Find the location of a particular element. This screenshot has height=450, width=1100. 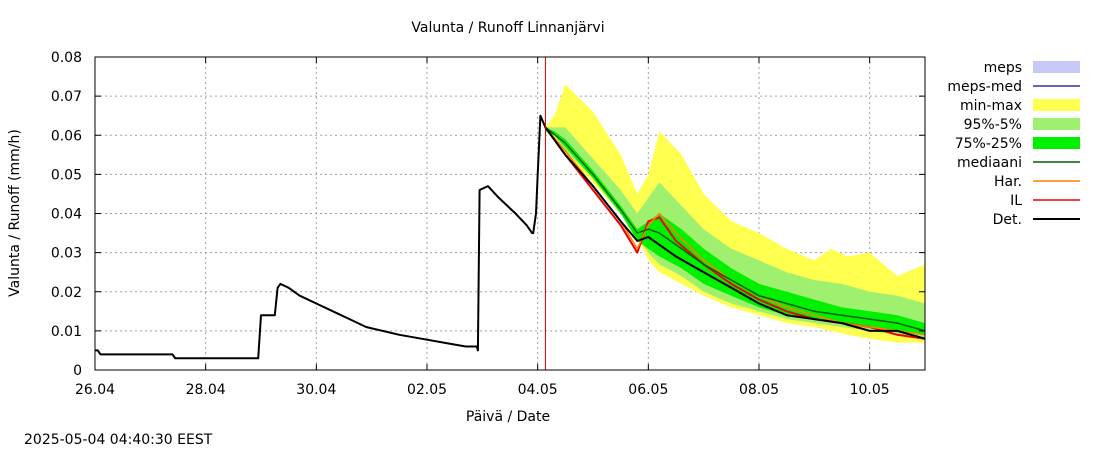

legend-label-meps-med: meps-med is located at coordinates (984, 87).